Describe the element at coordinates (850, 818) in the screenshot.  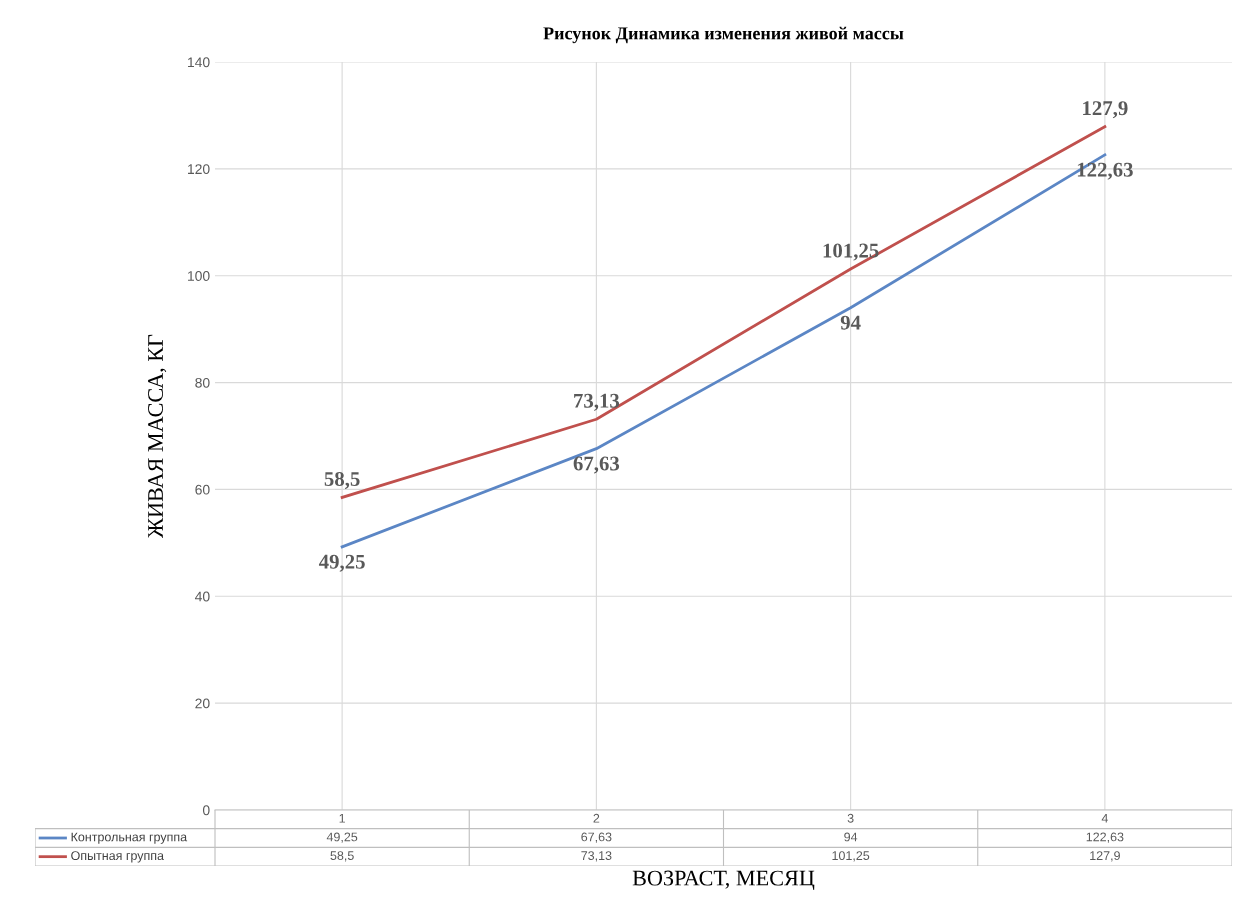
I see `x-tick-label: 3` at that location.